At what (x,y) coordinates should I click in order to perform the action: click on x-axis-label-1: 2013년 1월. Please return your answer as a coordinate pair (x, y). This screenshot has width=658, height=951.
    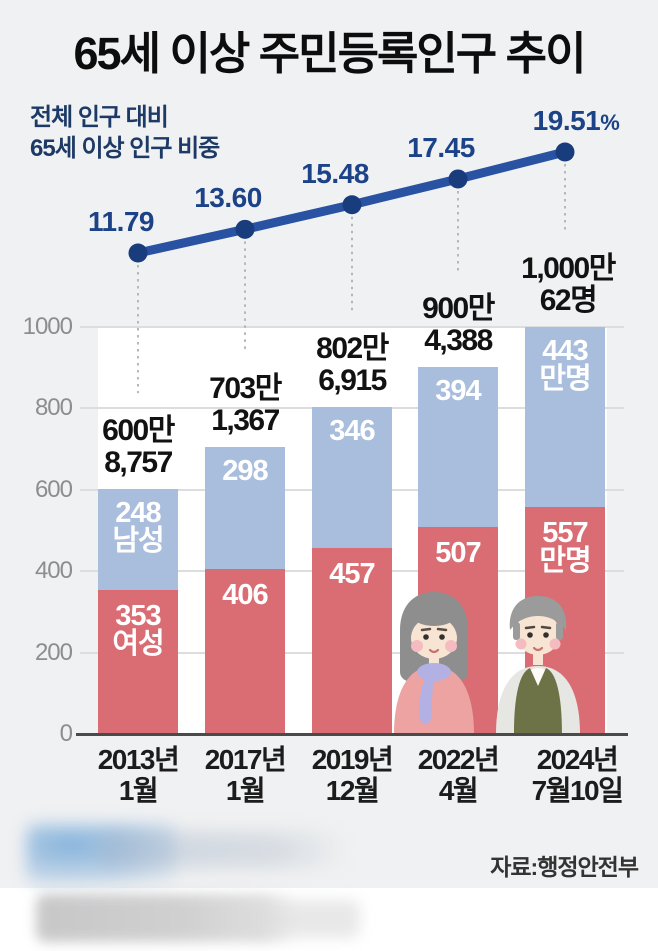
    Looking at the image, I should click on (138, 775).